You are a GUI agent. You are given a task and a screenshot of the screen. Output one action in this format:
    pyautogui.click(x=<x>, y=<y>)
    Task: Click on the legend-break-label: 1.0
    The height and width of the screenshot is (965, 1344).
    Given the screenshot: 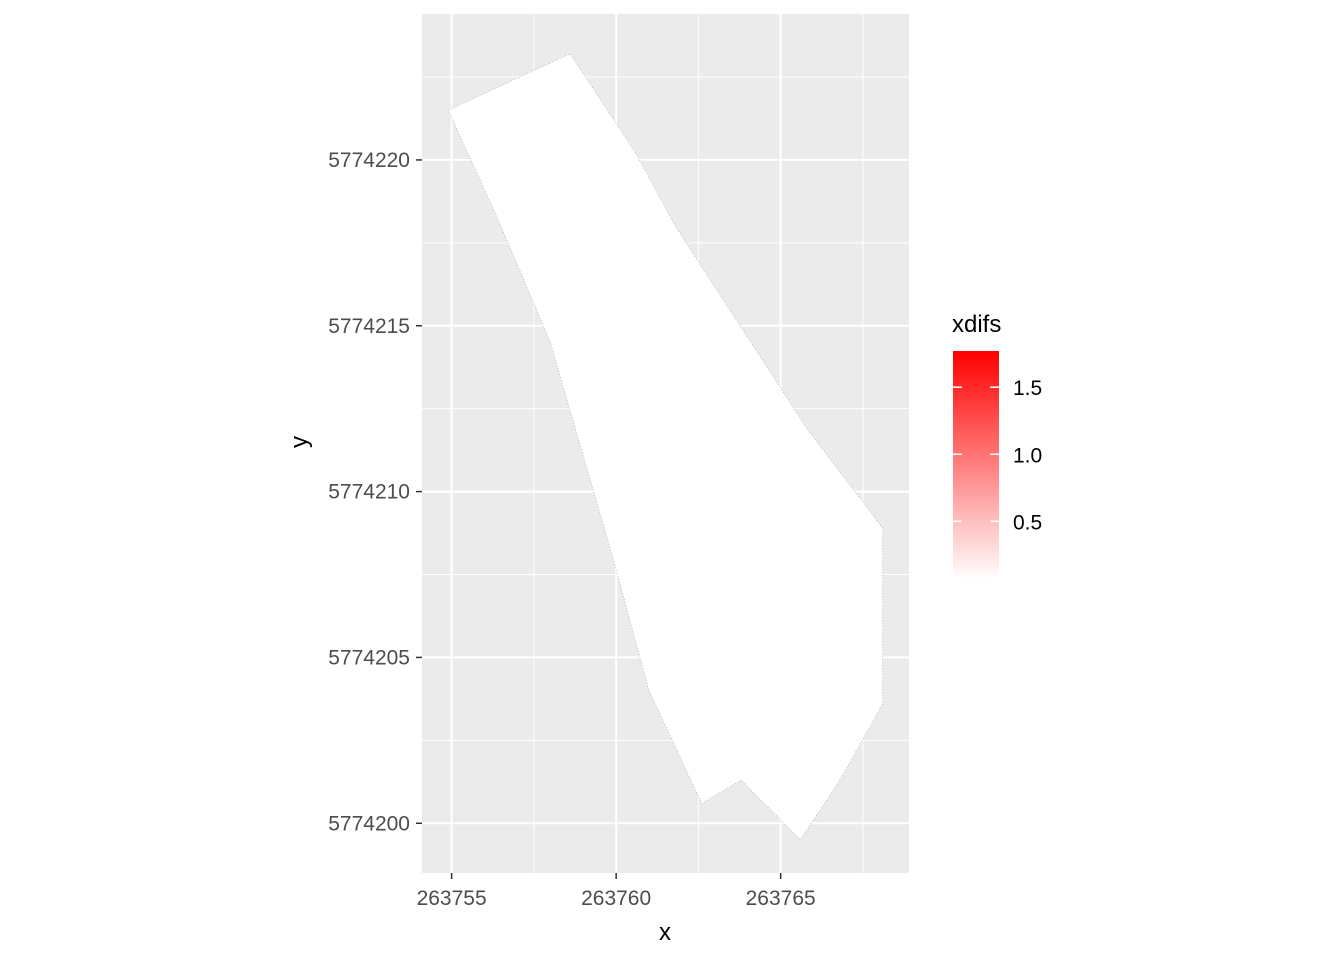 What is the action you would take?
    pyautogui.click(x=1027, y=455)
    